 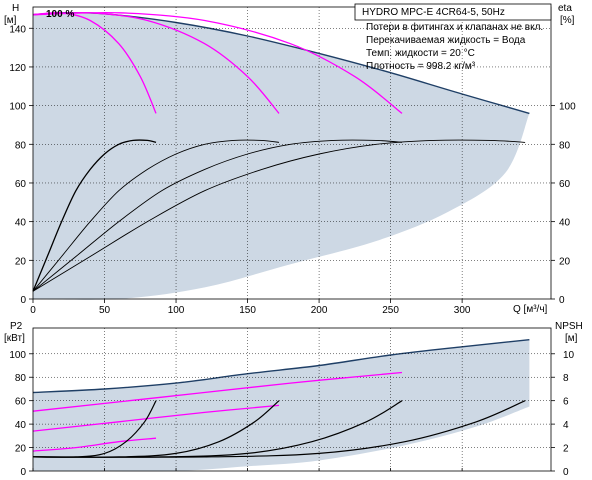 I want to click on upper-left-tick-label: 140, so click(x=17, y=29).